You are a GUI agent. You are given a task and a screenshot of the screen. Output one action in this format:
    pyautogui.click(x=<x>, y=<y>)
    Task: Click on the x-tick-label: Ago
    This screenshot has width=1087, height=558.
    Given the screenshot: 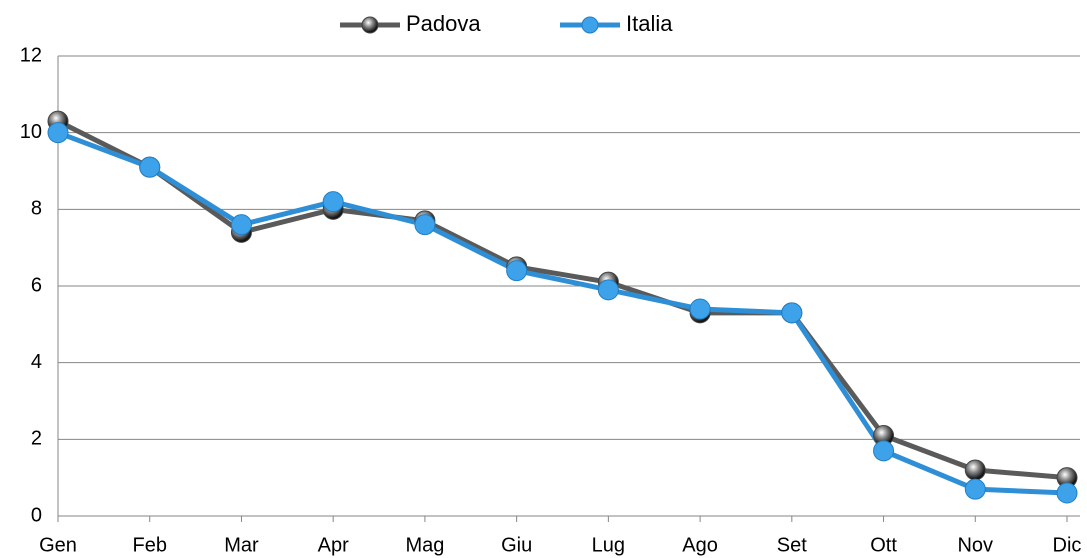 What is the action you would take?
    pyautogui.click(x=700, y=545)
    